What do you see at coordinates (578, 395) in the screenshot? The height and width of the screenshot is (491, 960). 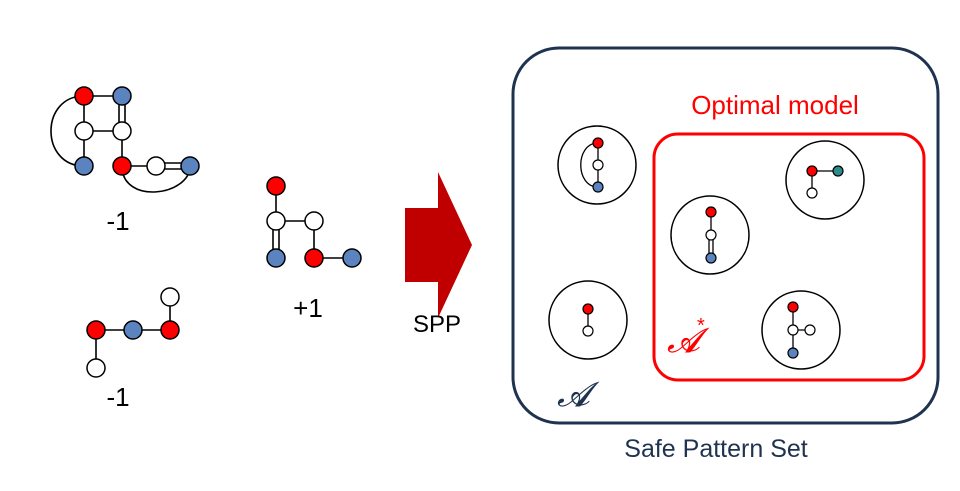 I see `outer-set-symbol: 𝓐` at bounding box center [578, 395].